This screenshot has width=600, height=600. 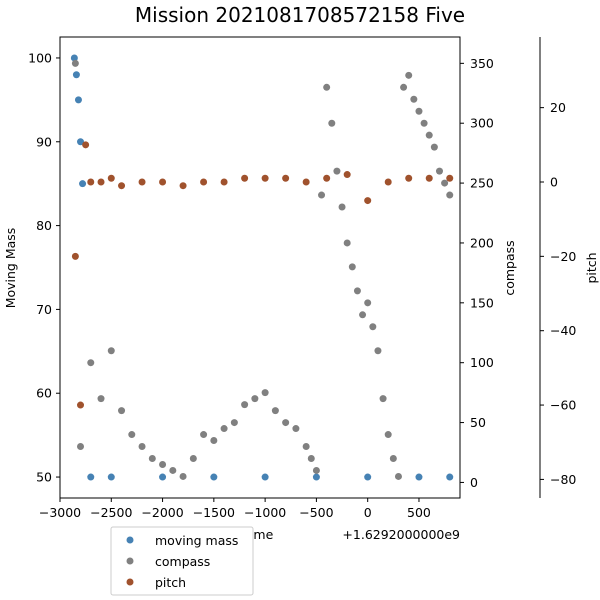 What do you see at coordinates (482, 242) in the screenshot?
I see `compass-tick-label: 200` at bounding box center [482, 242].